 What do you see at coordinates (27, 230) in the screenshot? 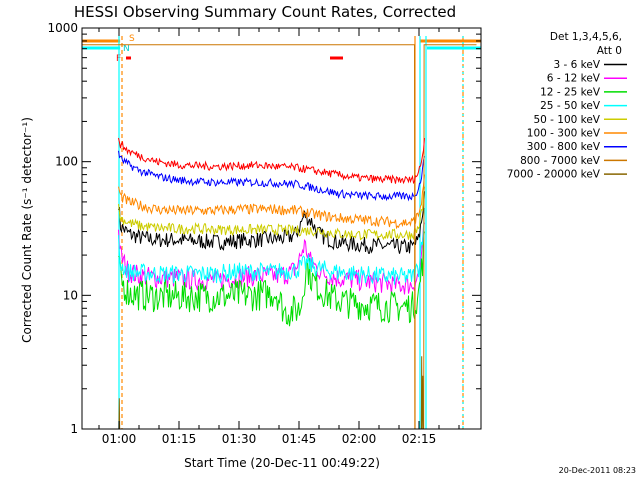
I see `y-axis-label: Corrected Count Rate (s⁻¹ detector⁻¹)` at bounding box center [27, 230].